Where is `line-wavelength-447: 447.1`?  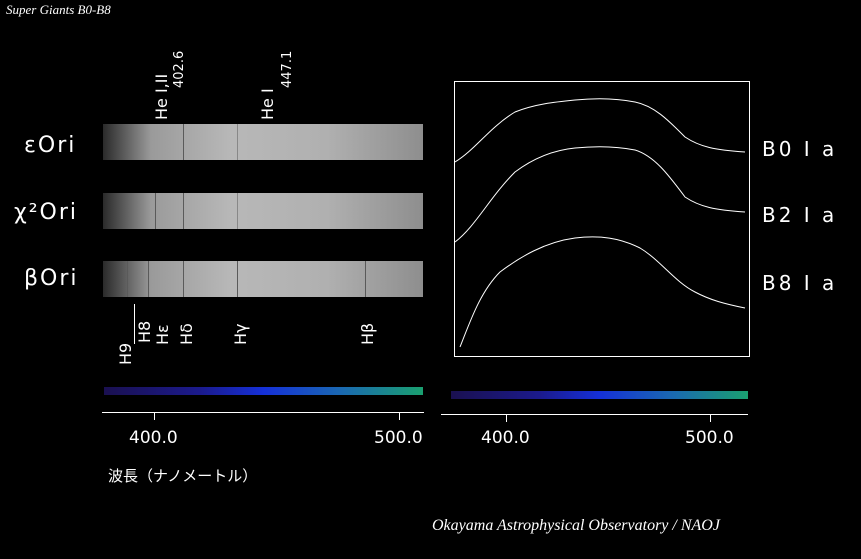 line-wavelength-447: 447.1 is located at coordinates (287, 69).